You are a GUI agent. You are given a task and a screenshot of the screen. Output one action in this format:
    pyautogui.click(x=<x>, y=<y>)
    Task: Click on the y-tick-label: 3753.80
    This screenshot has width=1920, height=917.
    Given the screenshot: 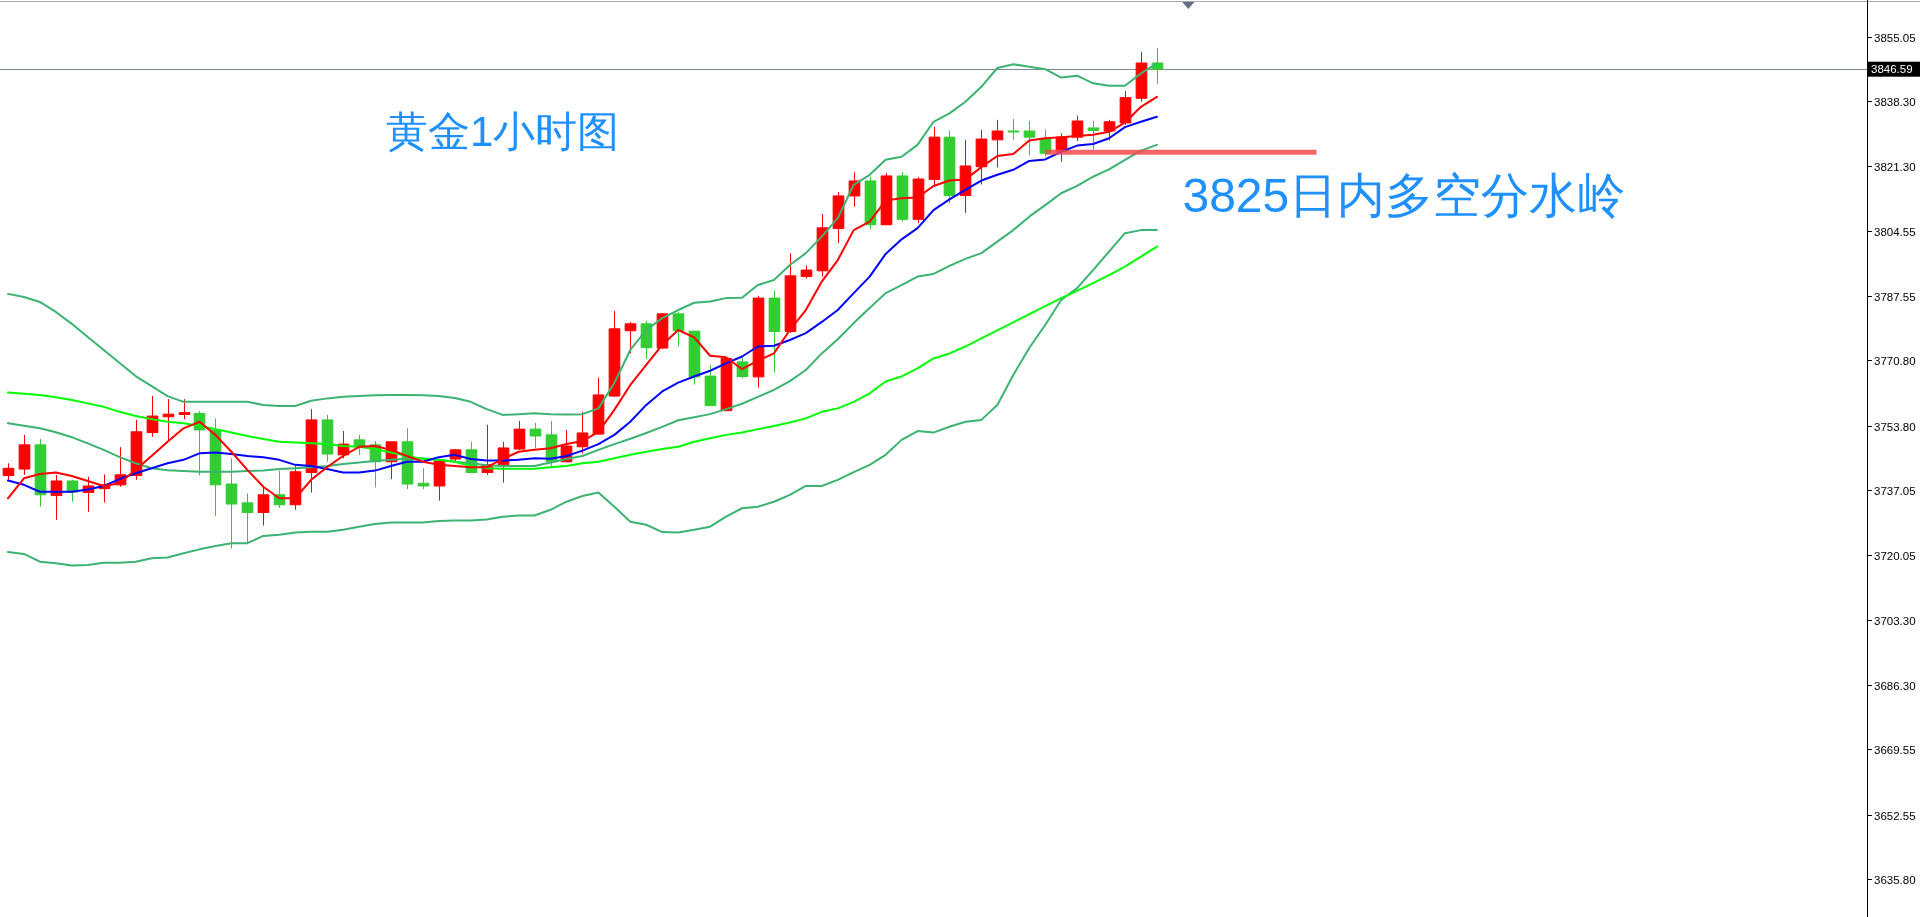 What is the action you would take?
    pyautogui.click(x=1895, y=426)
    